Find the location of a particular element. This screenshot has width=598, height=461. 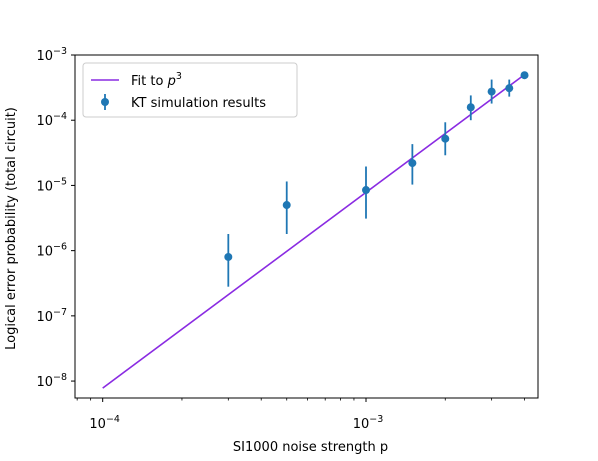

x-tick-label: 10⁻³ is located at coordinates (368, 423).